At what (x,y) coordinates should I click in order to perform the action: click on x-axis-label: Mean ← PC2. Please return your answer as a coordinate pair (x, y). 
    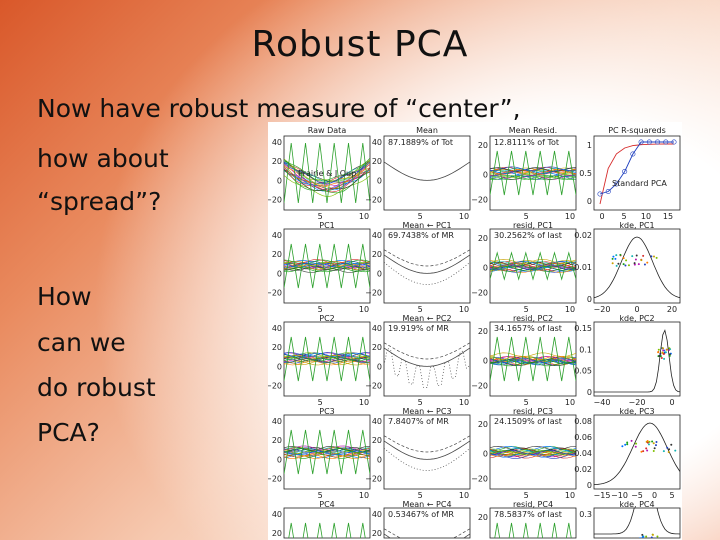
    Looking at the image, I should click on (426, 318).